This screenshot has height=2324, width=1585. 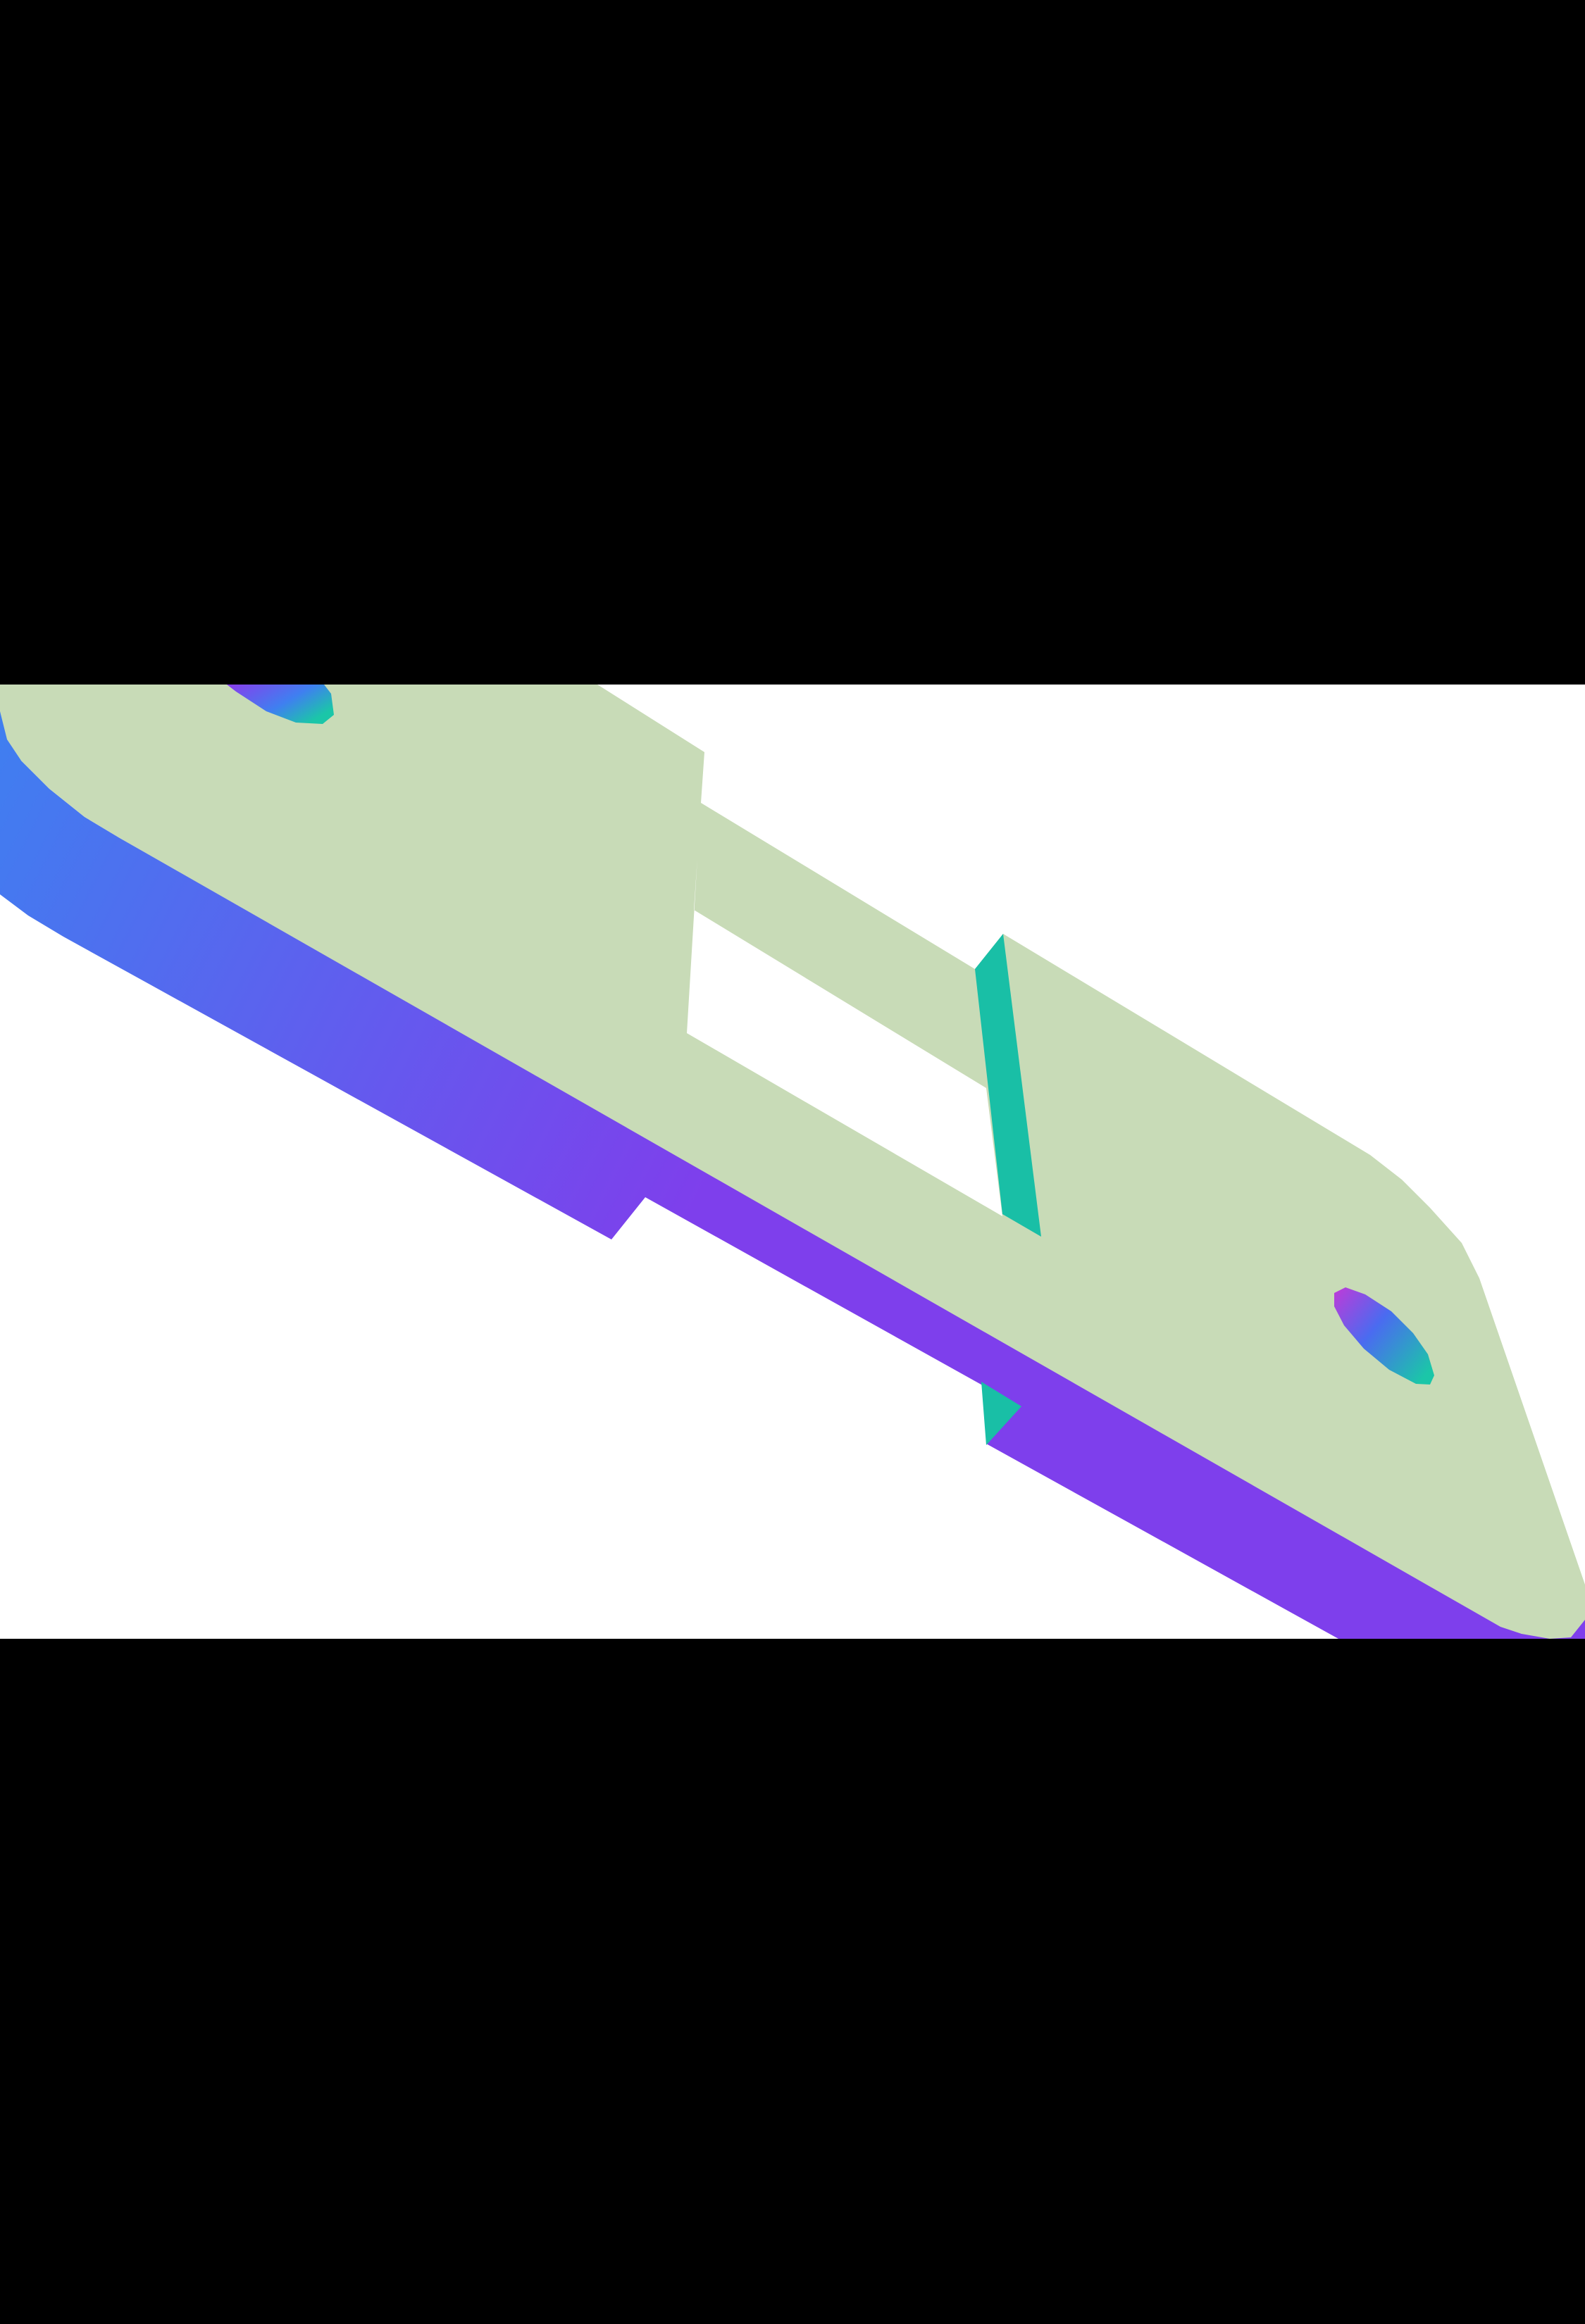 What do you see at coordinates (1384, 1336) in the screenshot?
I see `mounting-hole-right` at bounding box center [1384, 1336].